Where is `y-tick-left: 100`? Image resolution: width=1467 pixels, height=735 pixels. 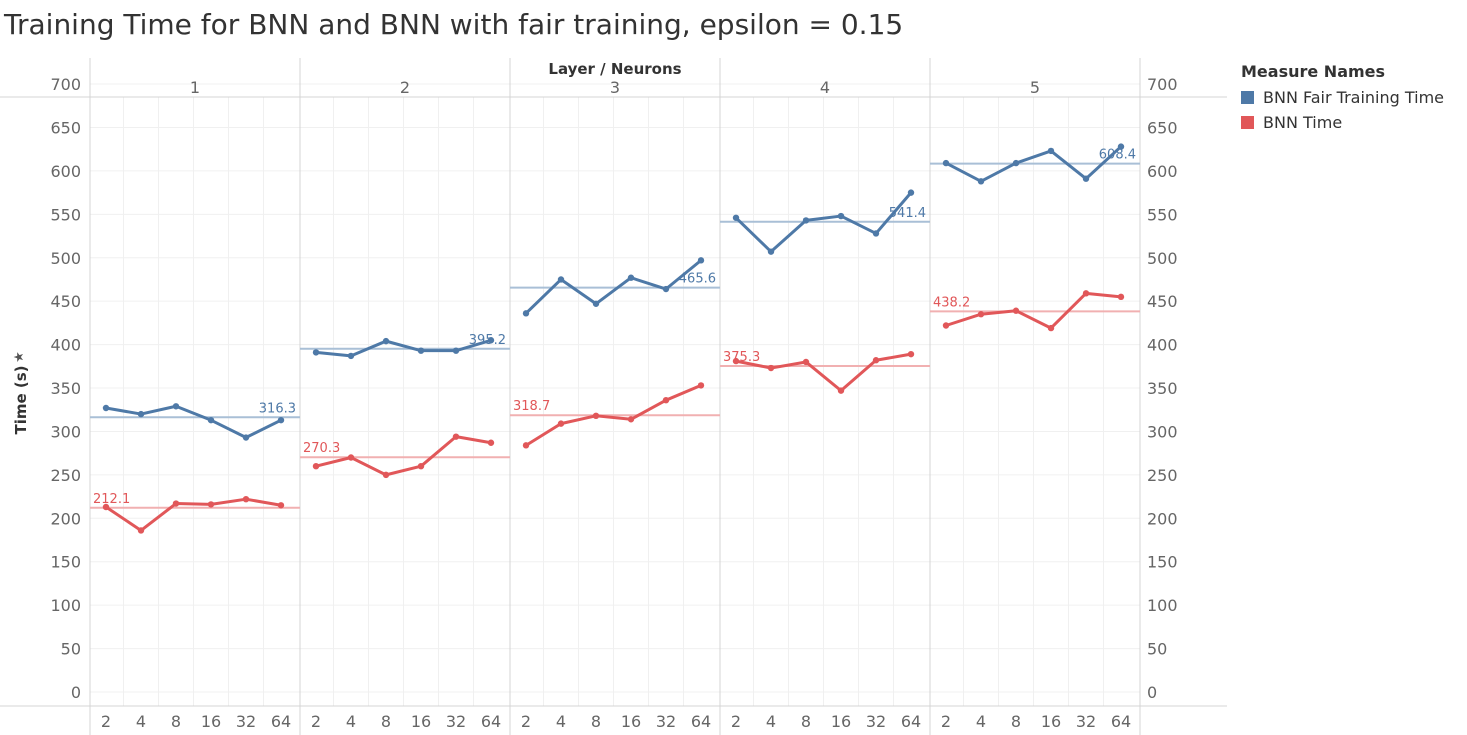
y-tick-left: 100 is located at coordinates (65, 605).